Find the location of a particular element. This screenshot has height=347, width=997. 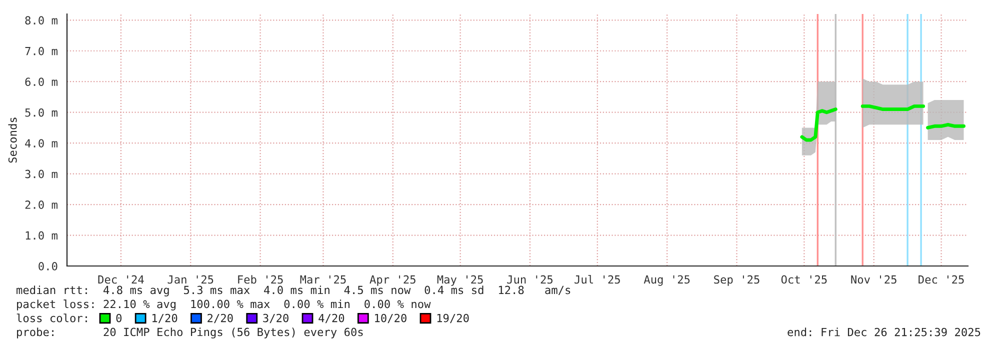

legend-label: 0 is located at coordinates (119, 318).